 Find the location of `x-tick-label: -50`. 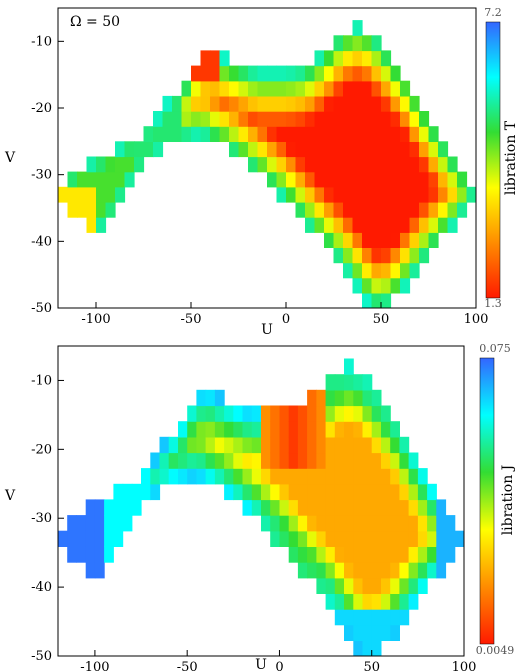

x-tick-label: -50 is located at coordinates (191, 319).